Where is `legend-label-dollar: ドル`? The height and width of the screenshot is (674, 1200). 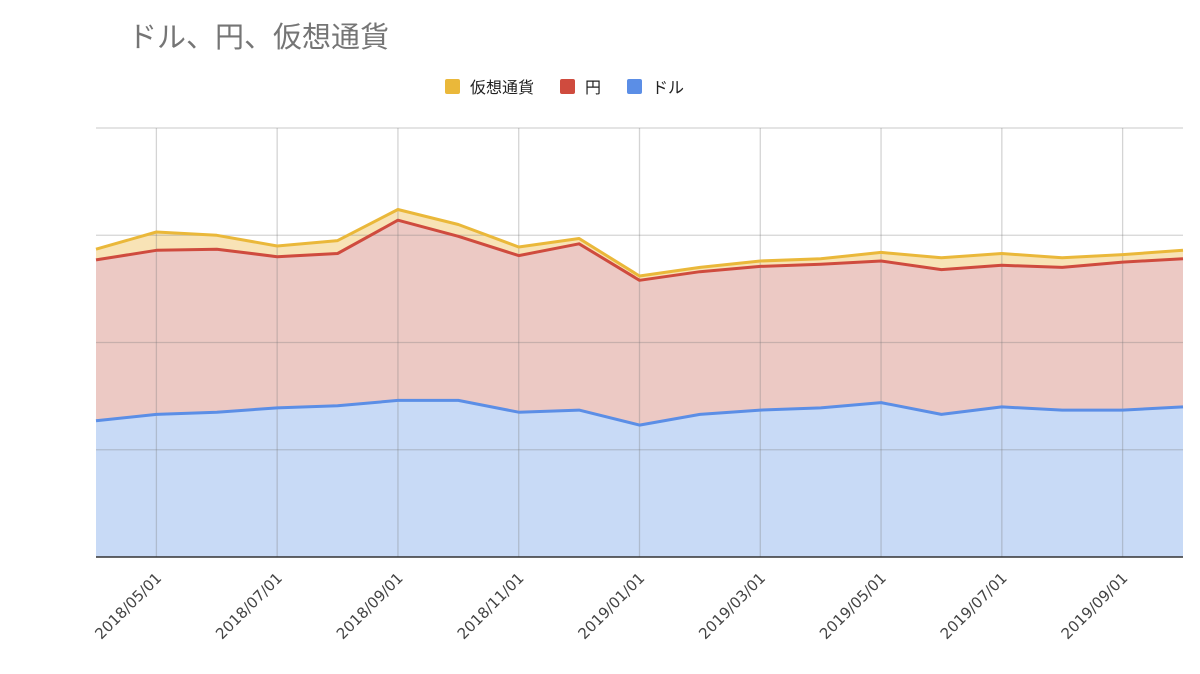 legend-label-dollar: ドル is located at coordinates (668, 87).